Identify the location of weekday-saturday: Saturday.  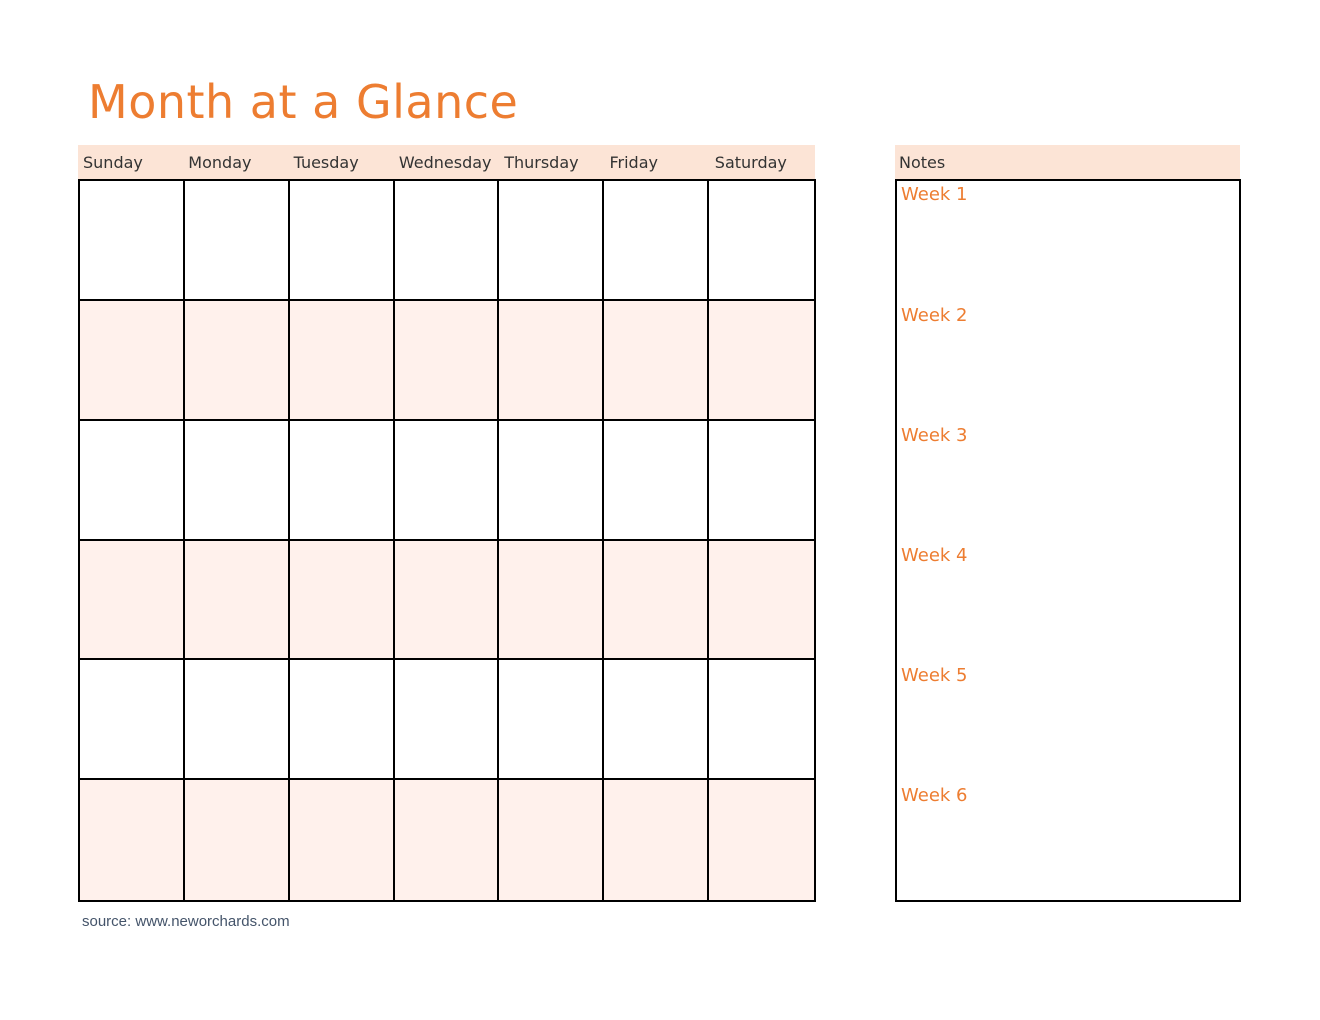
(750, 162).